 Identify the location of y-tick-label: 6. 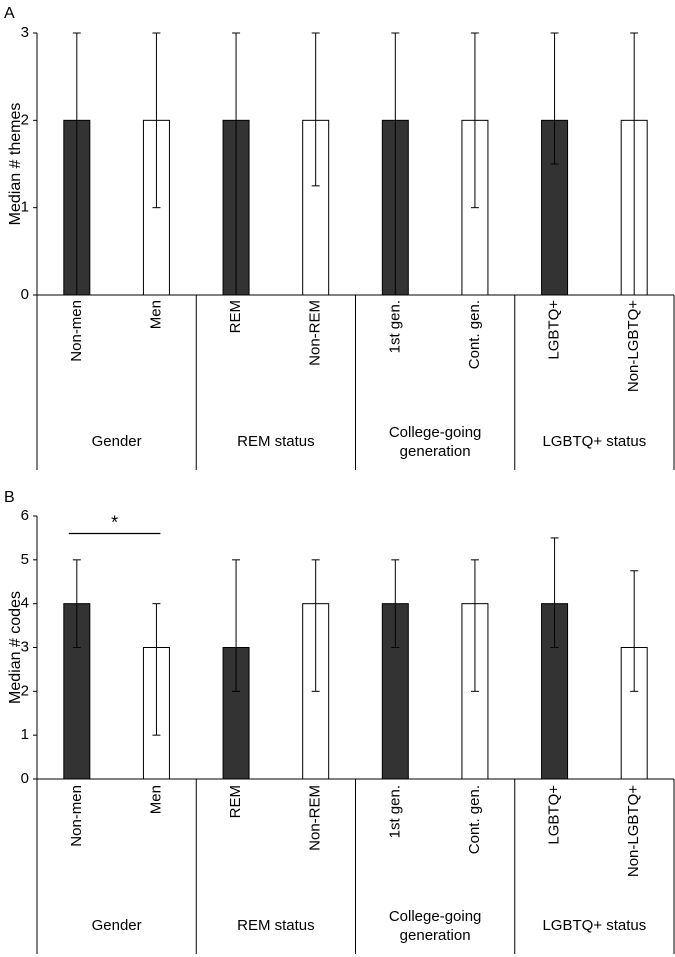
(25, 515).